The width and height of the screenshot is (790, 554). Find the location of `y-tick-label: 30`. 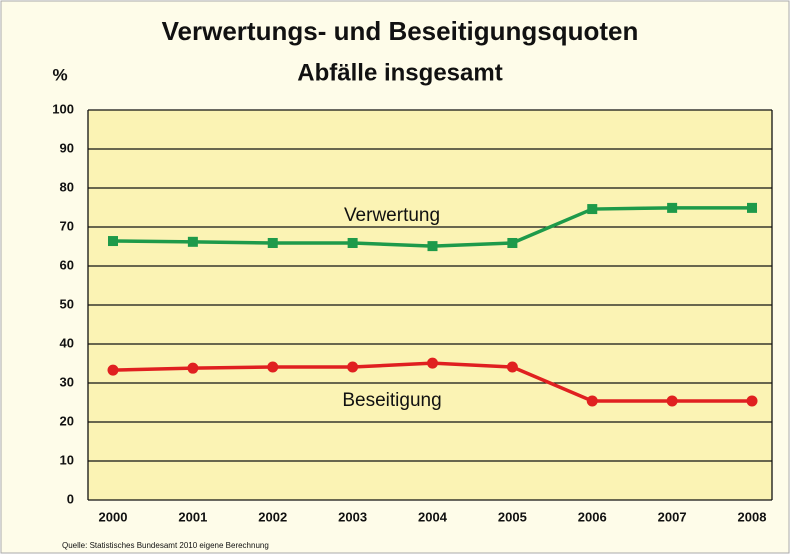

y-tick-label: 30 is located at coordinates (67, 381).